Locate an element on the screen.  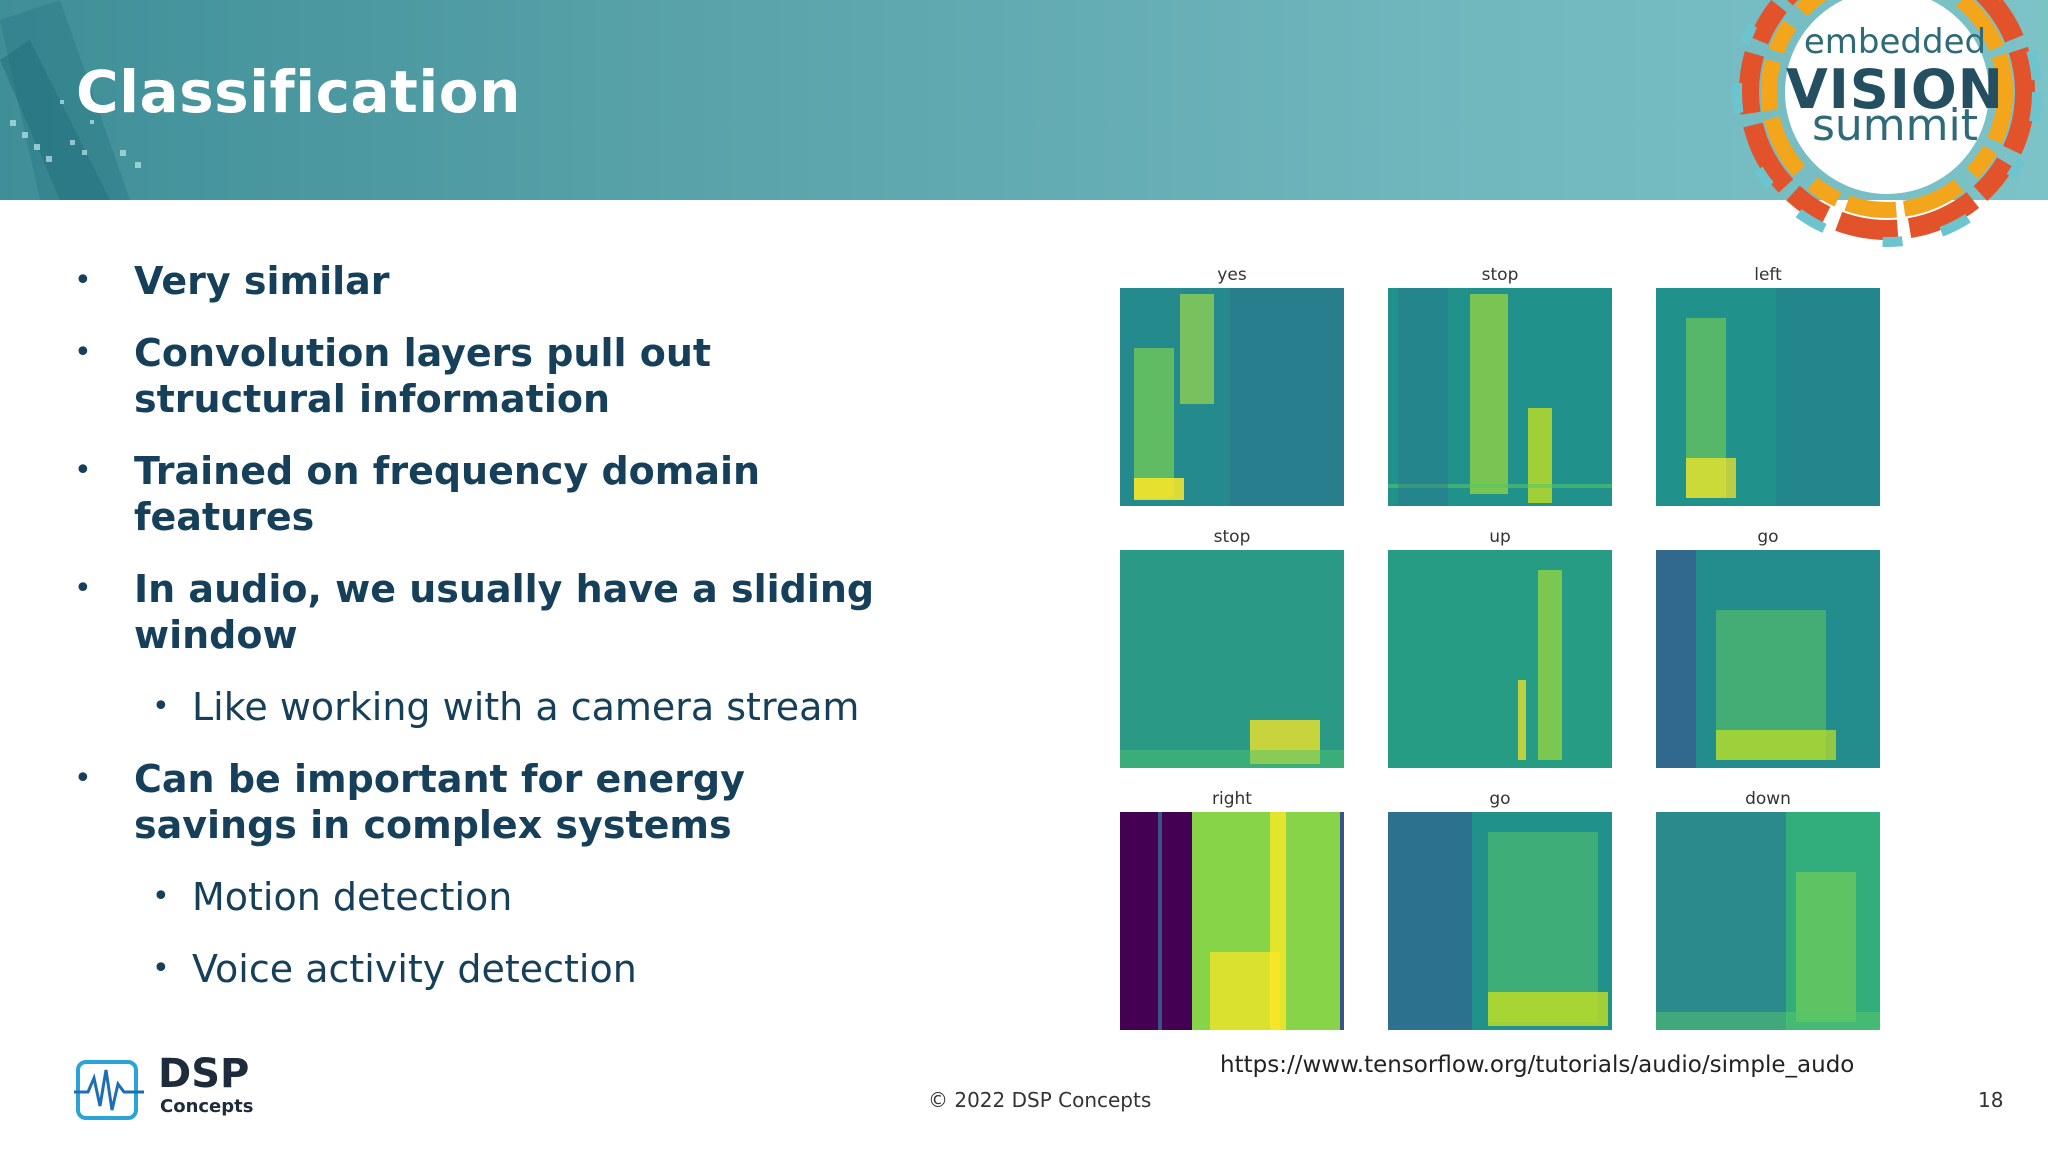
header-decoration is located at coordinates (70, 100).